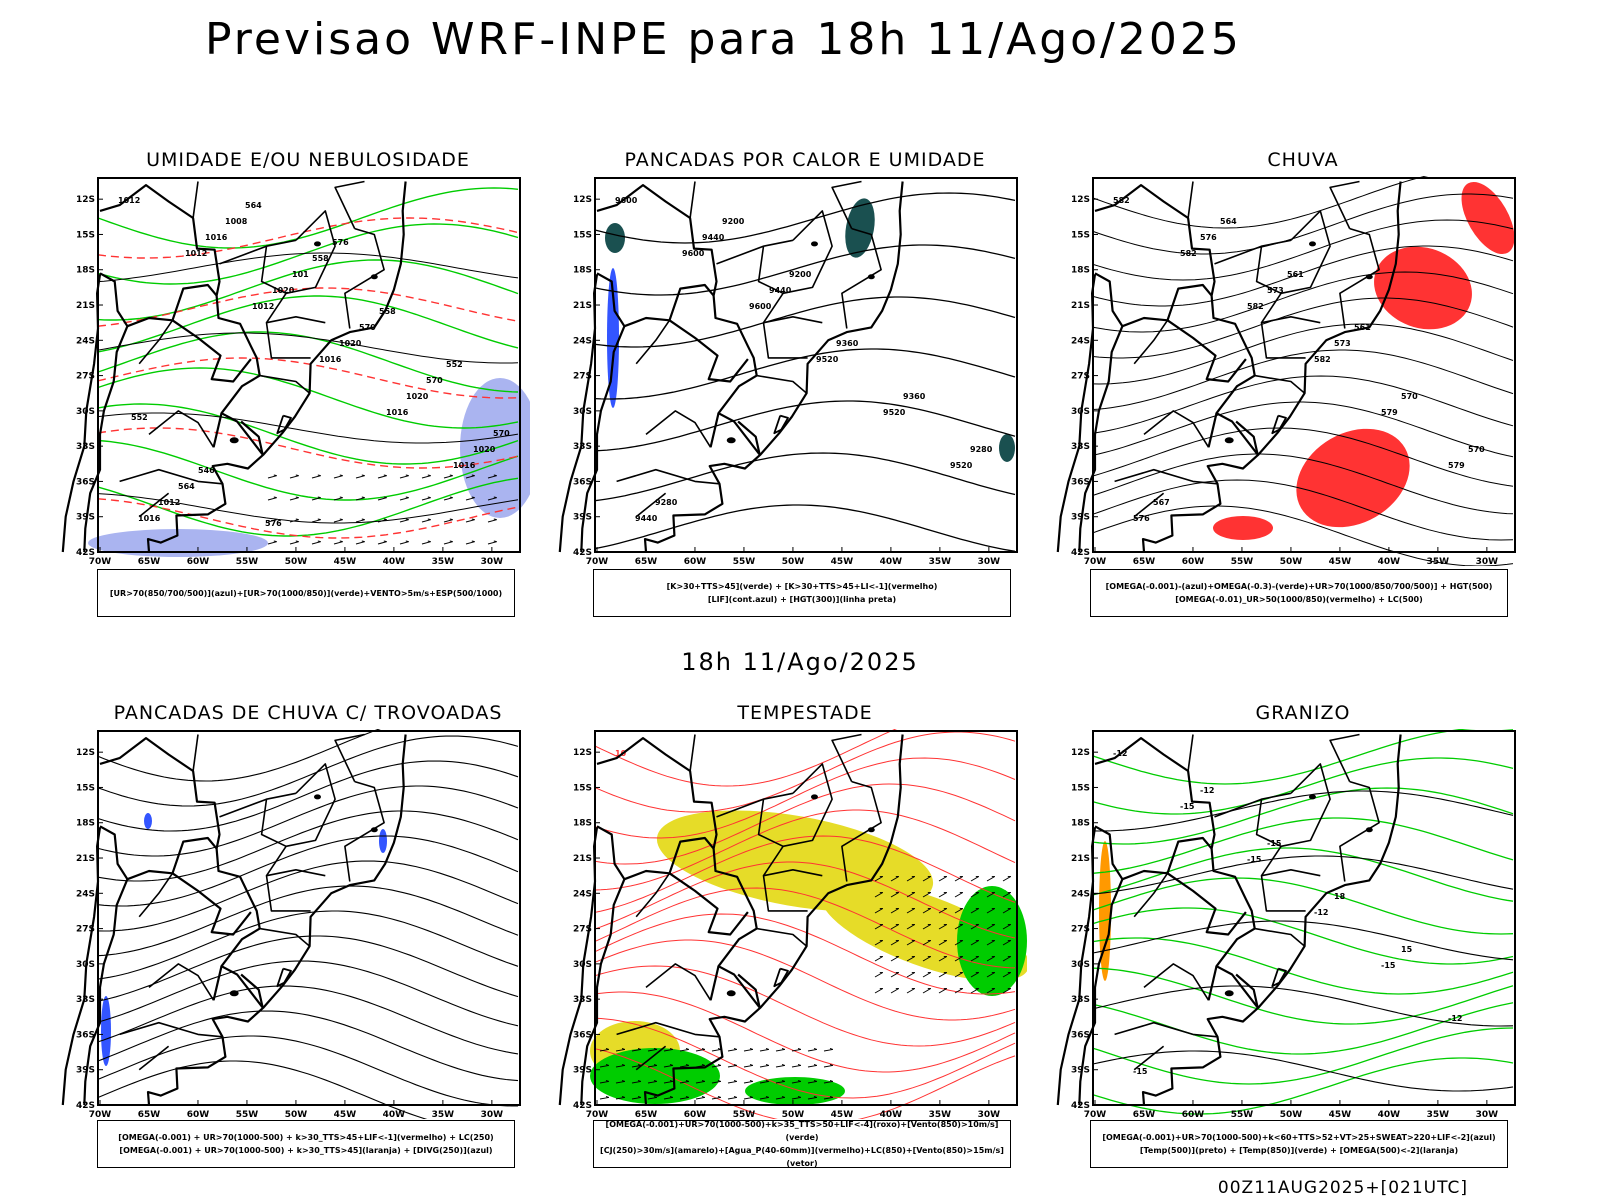 This screenshot has width=1600, height=1200. What do you see at coordinates (1188, 253) in the screenshot?
I see `contour-label: 582` at bounding box center [1188, 253].